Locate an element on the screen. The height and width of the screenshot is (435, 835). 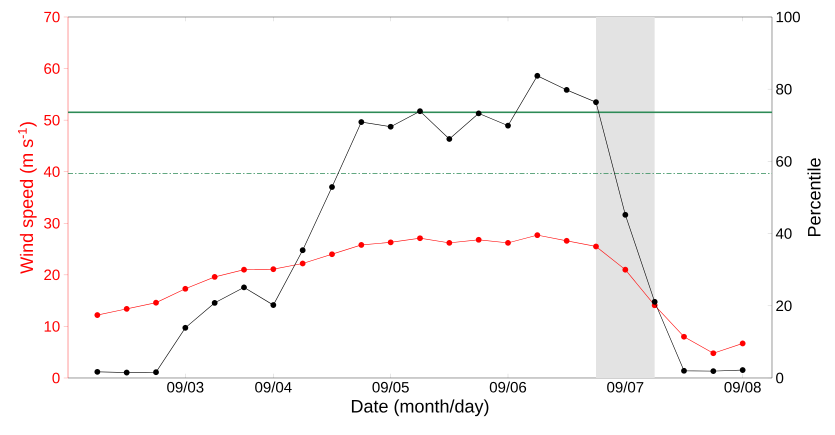
y-tick-label: 60 is located at coordinates (52, 68).